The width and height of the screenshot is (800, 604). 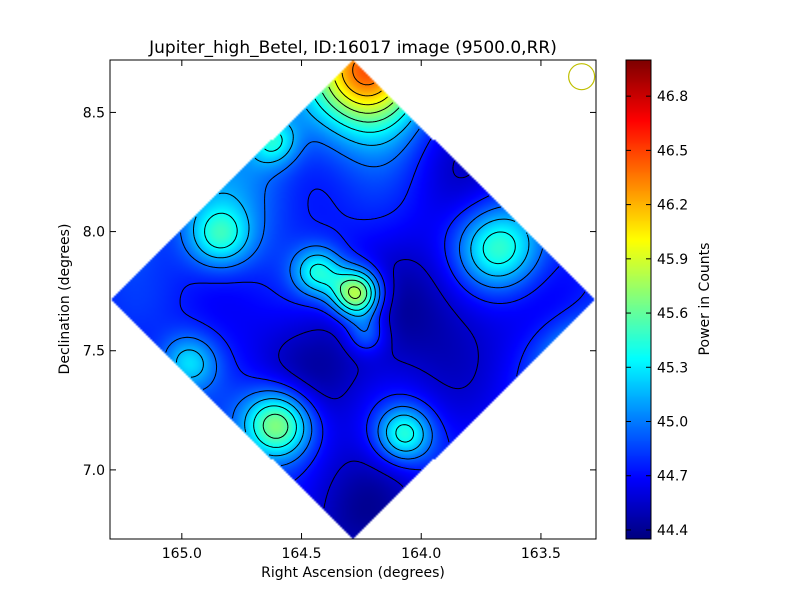 What do you see at coordinates (672, 151) in the screenshot?
I see `colorbar-tick-label: 46.5` at bounding box center [672, 151].